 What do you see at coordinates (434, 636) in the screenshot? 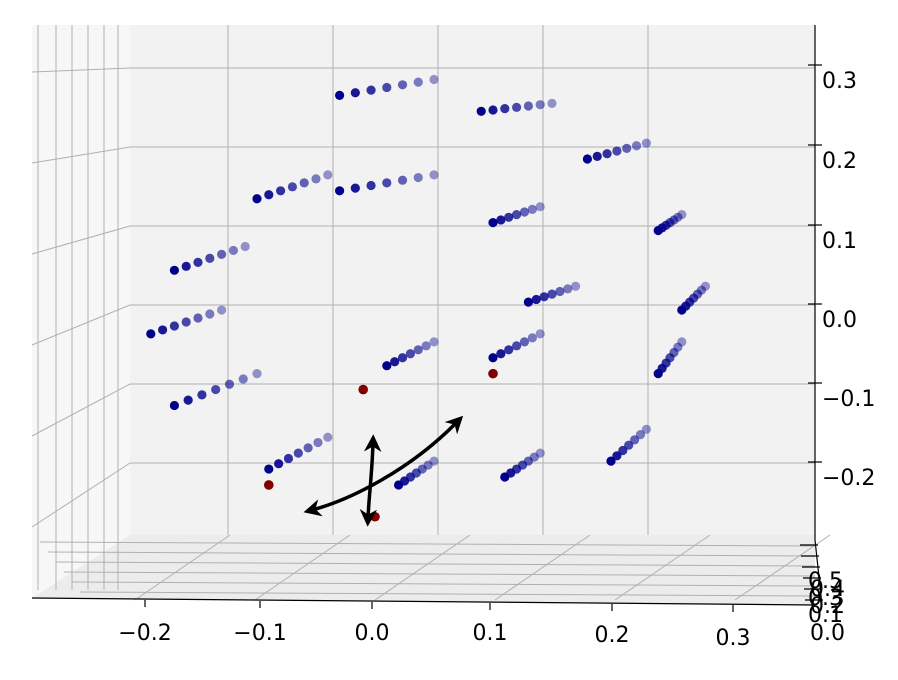
I see `x-tick-labels: −0.2 −0.1 0.0 0.1 0.2 0.3` at bounding box center [434, 636].